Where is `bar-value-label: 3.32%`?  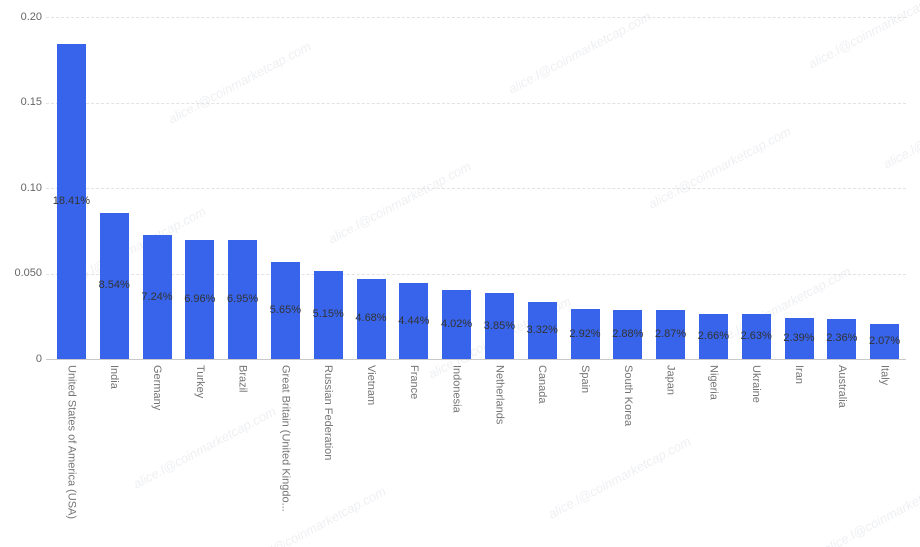 bar-value-label: 3.32% is located at coordinates (542, 330).